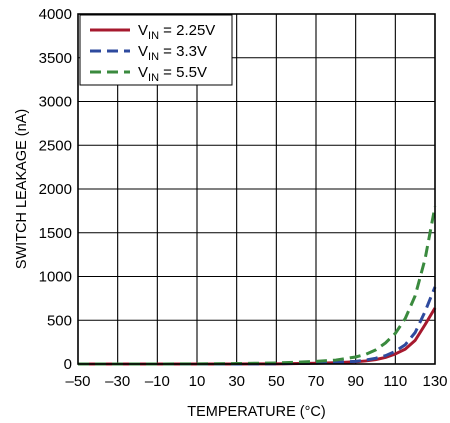 This screenshot has height=423, width=450. What do you see at coordinates (316, 381) in the screenshot?
I see `x-tick-label: 70` at bounding box center [316, 381].